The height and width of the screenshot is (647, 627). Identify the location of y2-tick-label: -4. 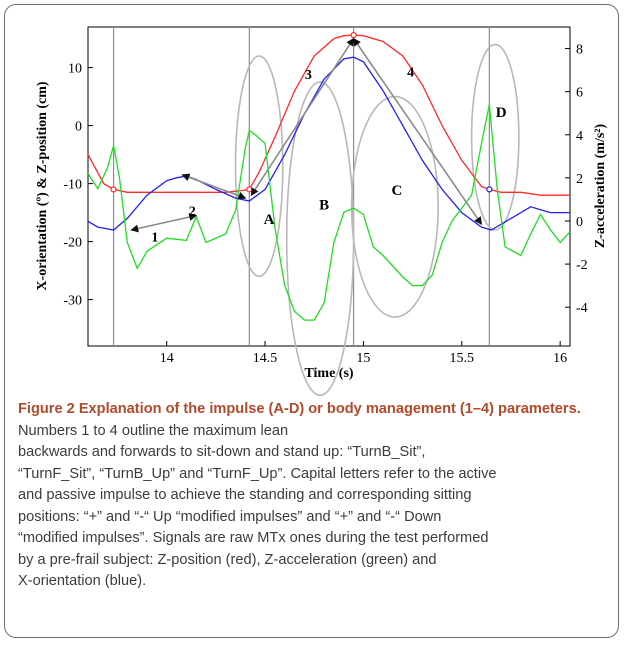
(582, 308).